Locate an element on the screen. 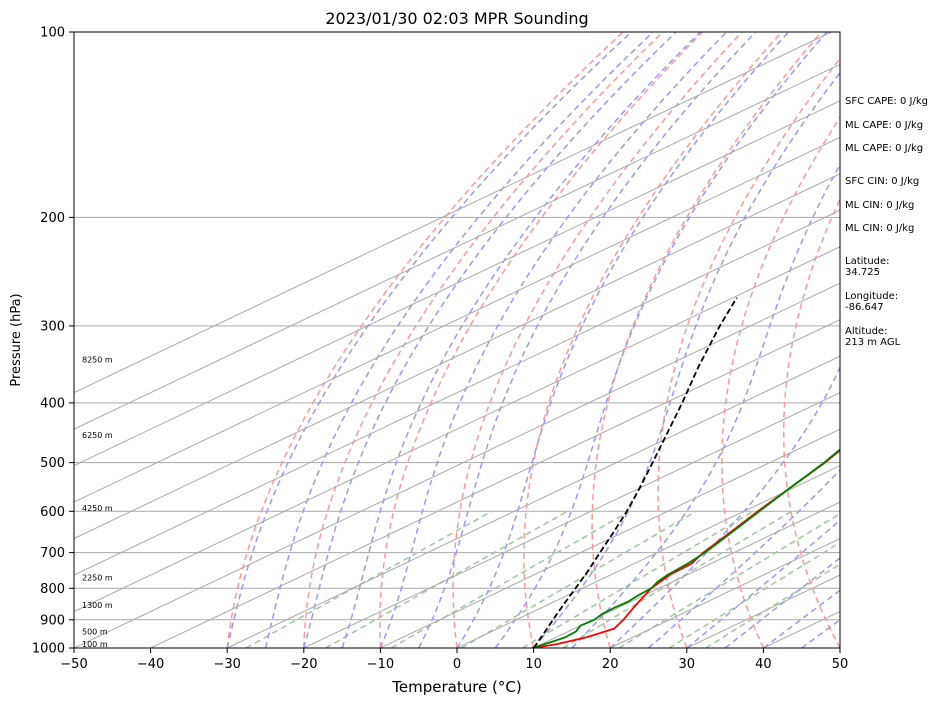 The width and height of the screenshot is (946, 705). altitude-value: 213 m AGL is located at coordinates (873, 342).